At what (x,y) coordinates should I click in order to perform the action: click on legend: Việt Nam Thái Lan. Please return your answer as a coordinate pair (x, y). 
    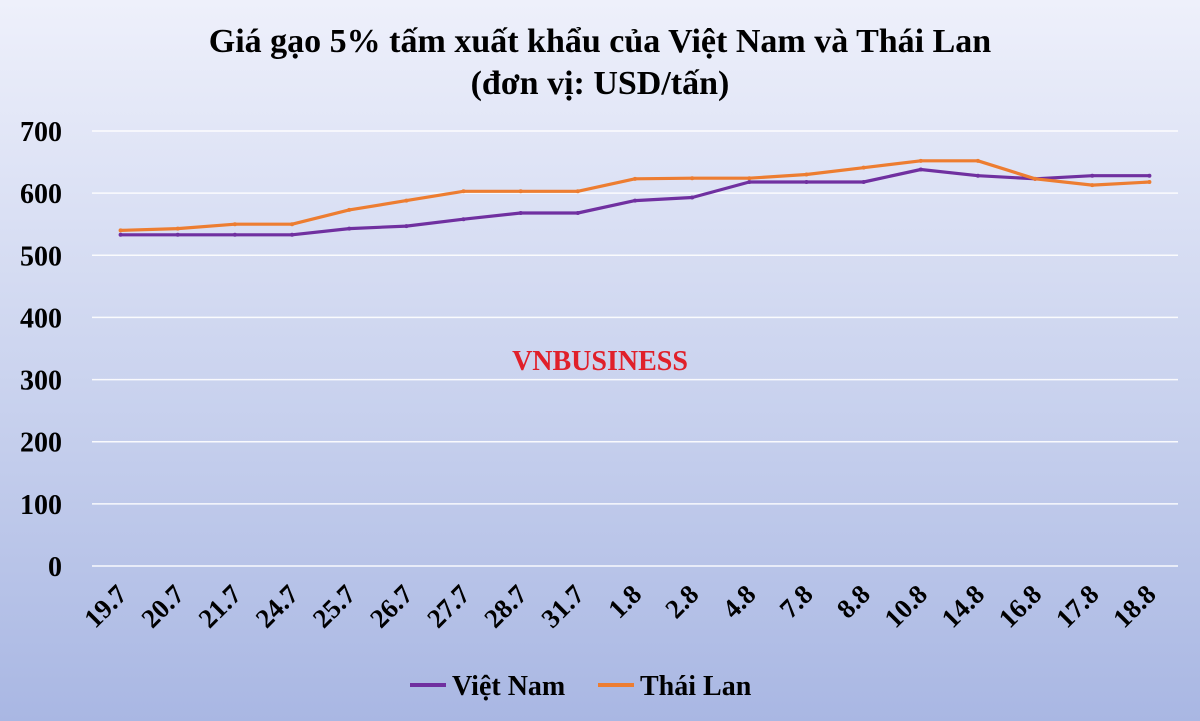
    Looking at the image, I should click on (581, 686).